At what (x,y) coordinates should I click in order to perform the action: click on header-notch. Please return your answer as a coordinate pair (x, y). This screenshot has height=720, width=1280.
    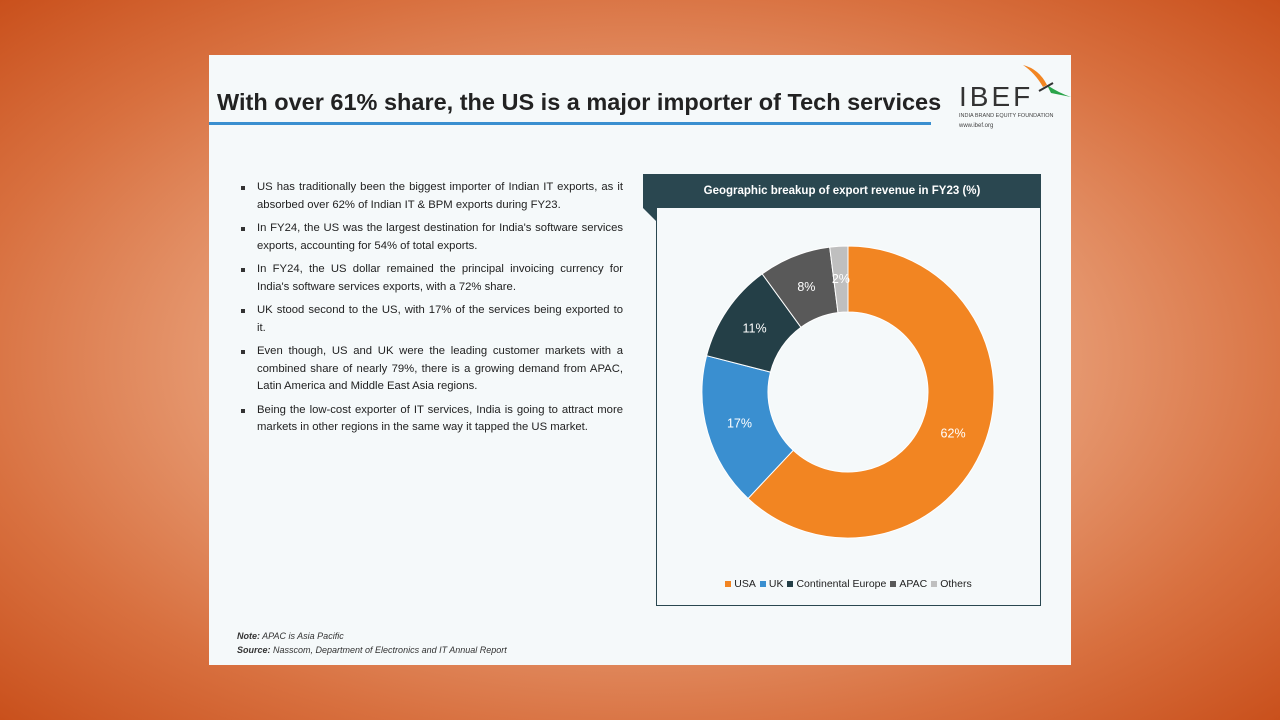
    Looking at the image, I should click on (650, 215).